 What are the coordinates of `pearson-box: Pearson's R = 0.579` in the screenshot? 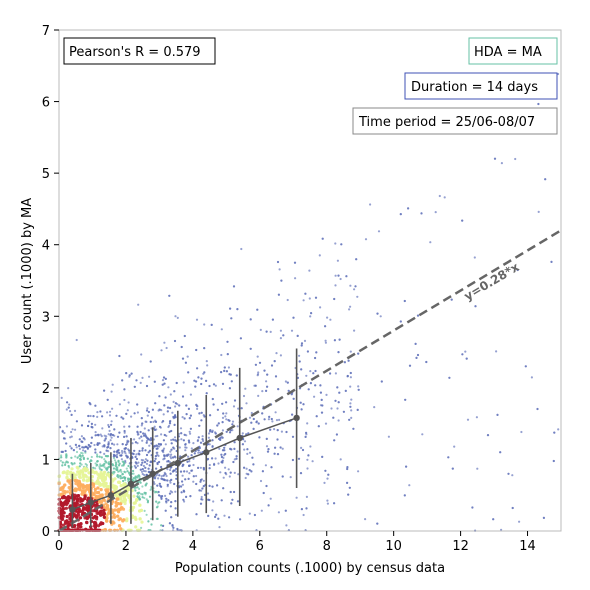 It's located at (139, 51).